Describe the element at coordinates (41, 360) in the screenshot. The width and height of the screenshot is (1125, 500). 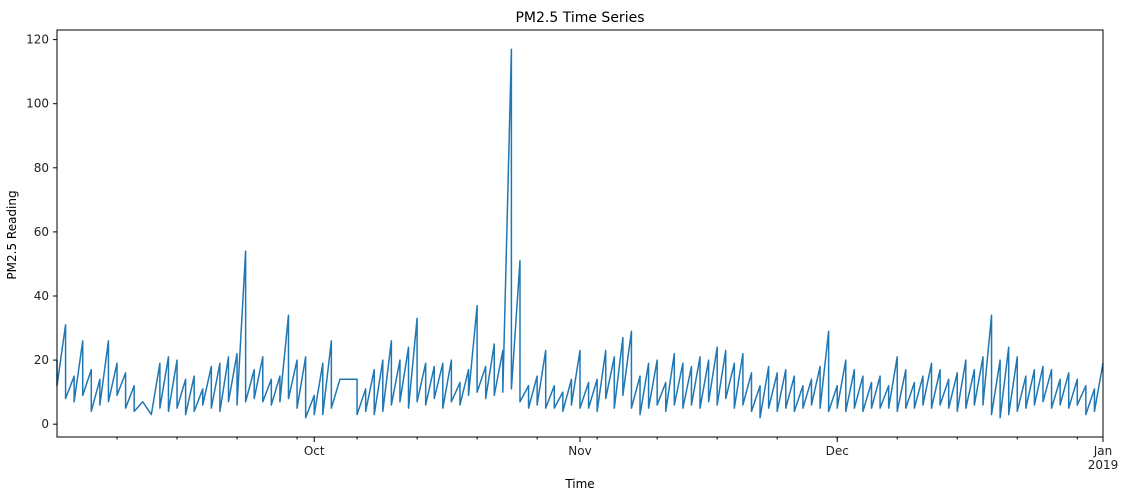
I see `y-tick-label: 20` at that location.